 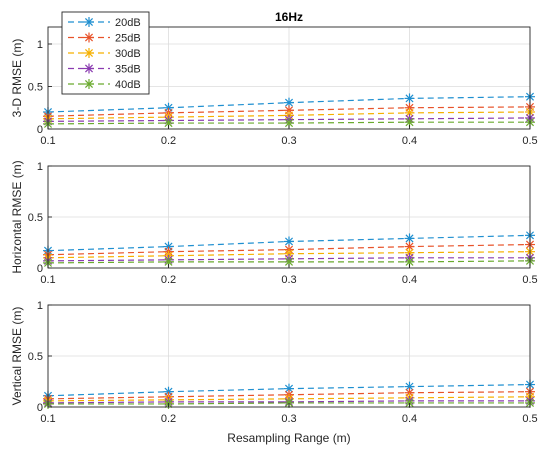 What do you see at coordinates (104, 38) in the screenshot?
I see `legend-entry-25db: 25dB` at bounding box center [104, 38].